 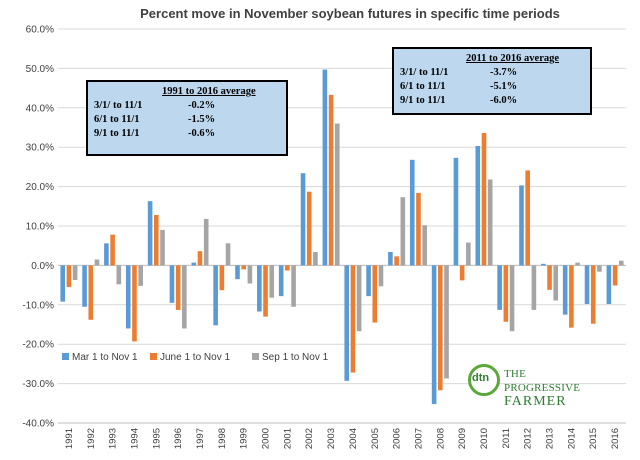 I want to click on y-tick-label: -10.0%, so click(x=38, y=305).